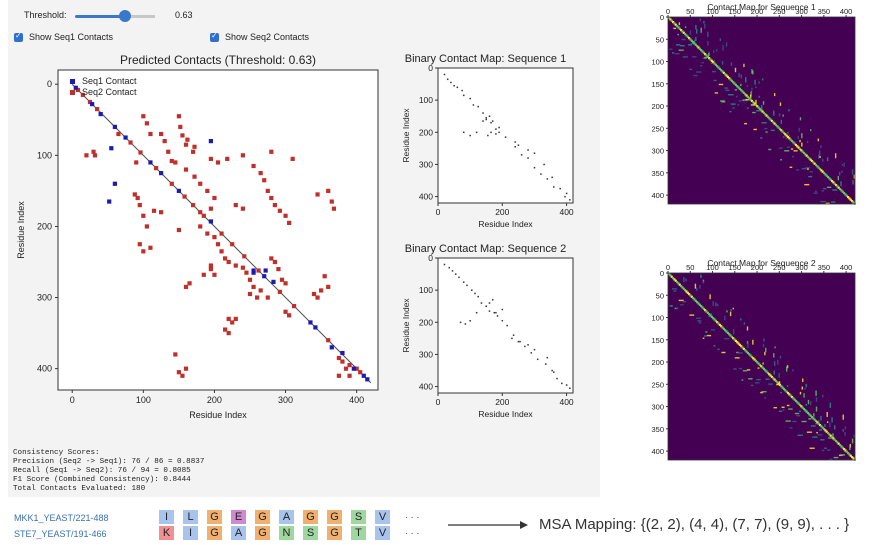  I want to click on msa-residue: L, so click(190, 517).